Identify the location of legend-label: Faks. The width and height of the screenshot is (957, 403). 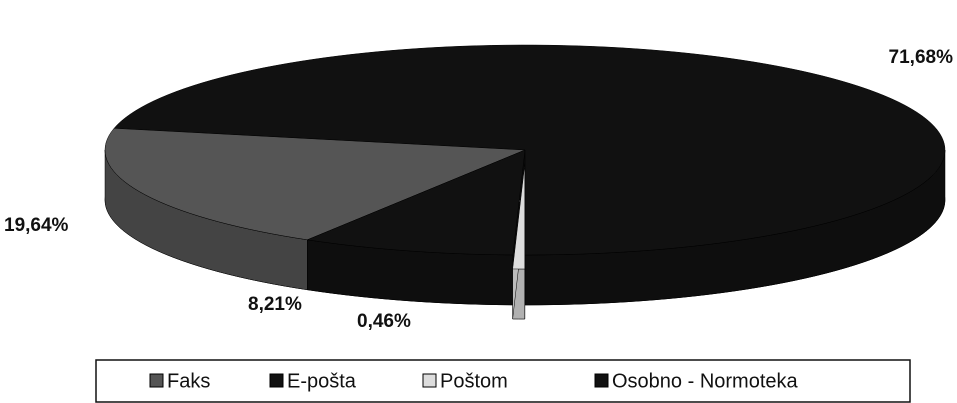
(188, 381).